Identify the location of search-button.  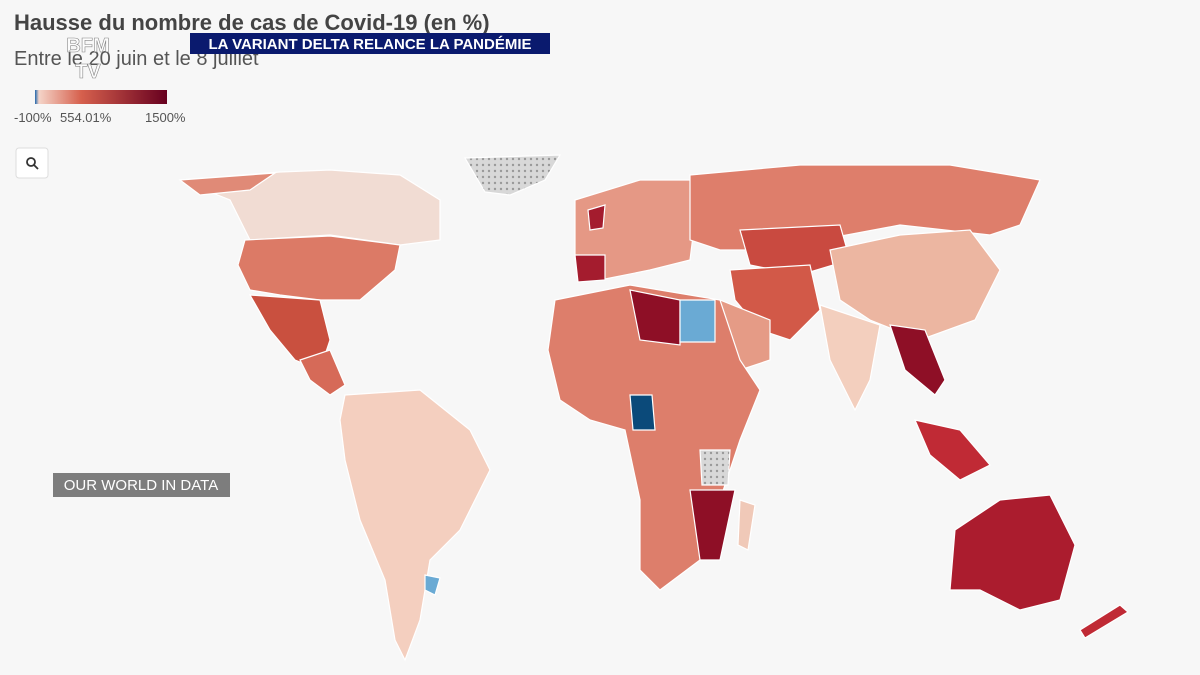
(32, 163).